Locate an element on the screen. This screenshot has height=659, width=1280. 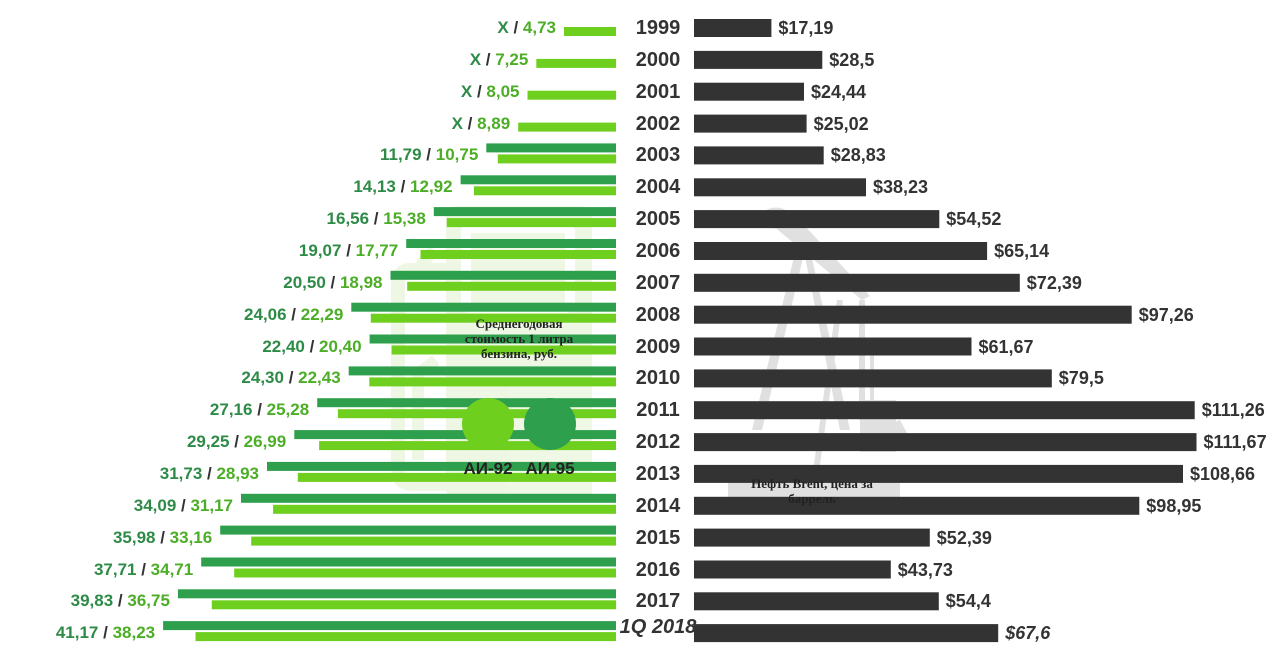
gasoline-price-label: X / 7,25 is located at coordinates (378, 59).